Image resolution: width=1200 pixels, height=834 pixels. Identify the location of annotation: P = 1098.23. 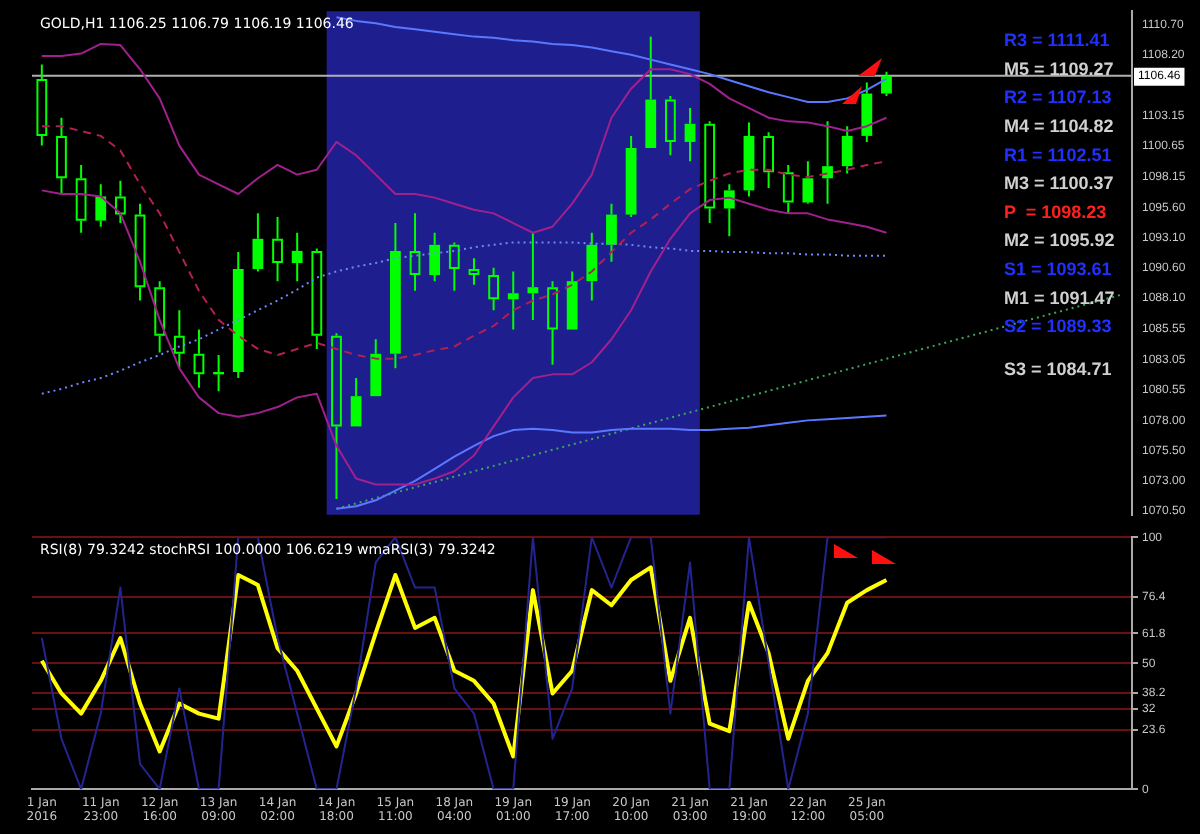
(1055, 211).